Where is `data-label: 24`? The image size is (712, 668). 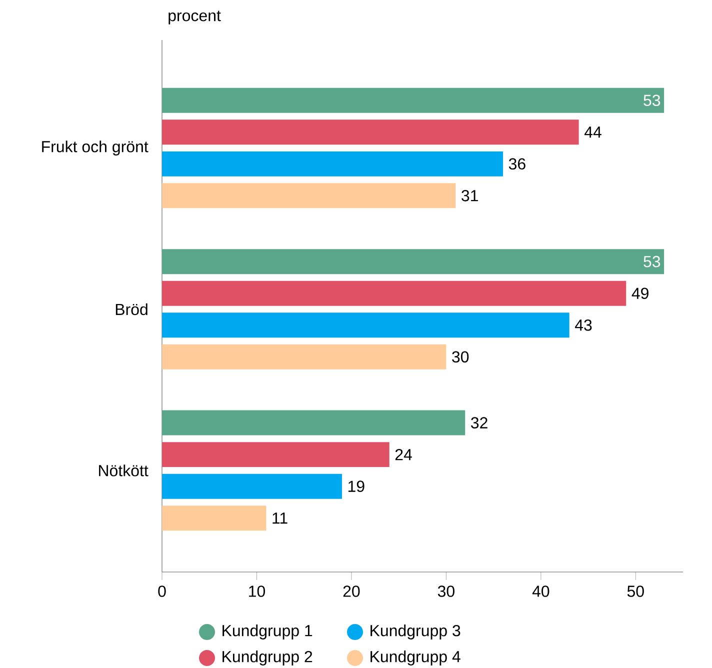 data-label: 24 is located at coordinates (403, 454).